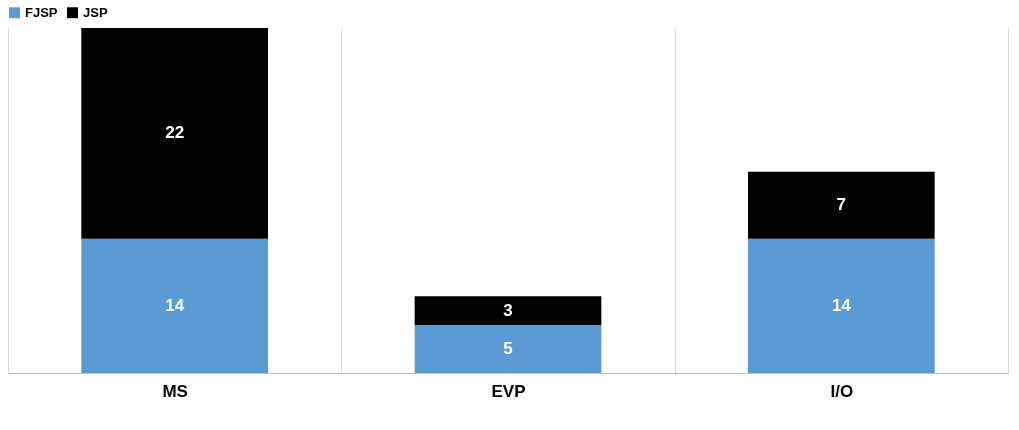 The image size is (1019, 430). Describe the element at coordinates (842, 391) in the screenshot. I see `x-tick-label: I/O` at that location.